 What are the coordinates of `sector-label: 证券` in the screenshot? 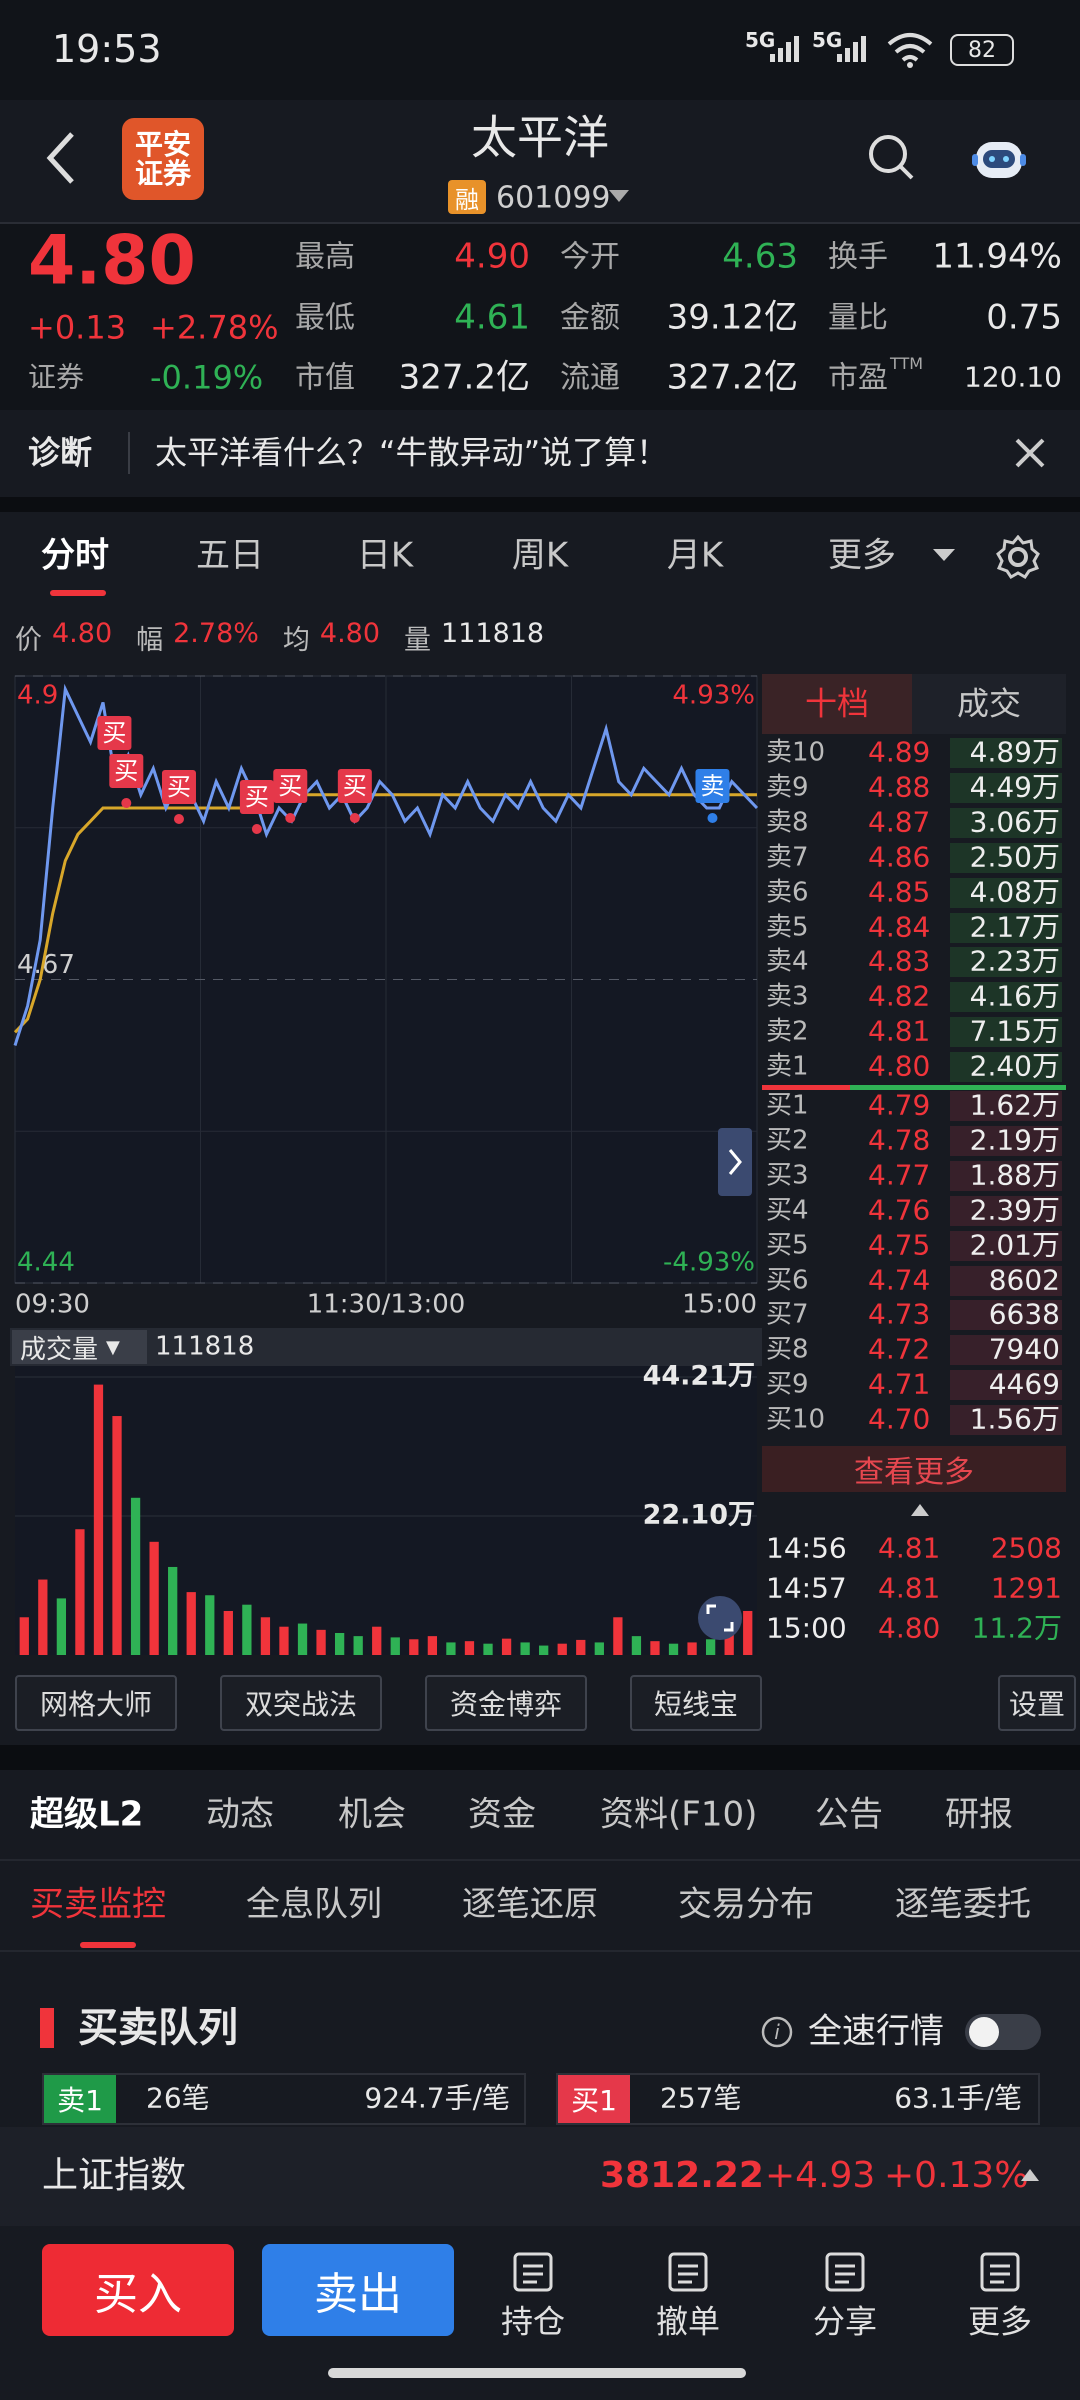 It's located at (56, 377).